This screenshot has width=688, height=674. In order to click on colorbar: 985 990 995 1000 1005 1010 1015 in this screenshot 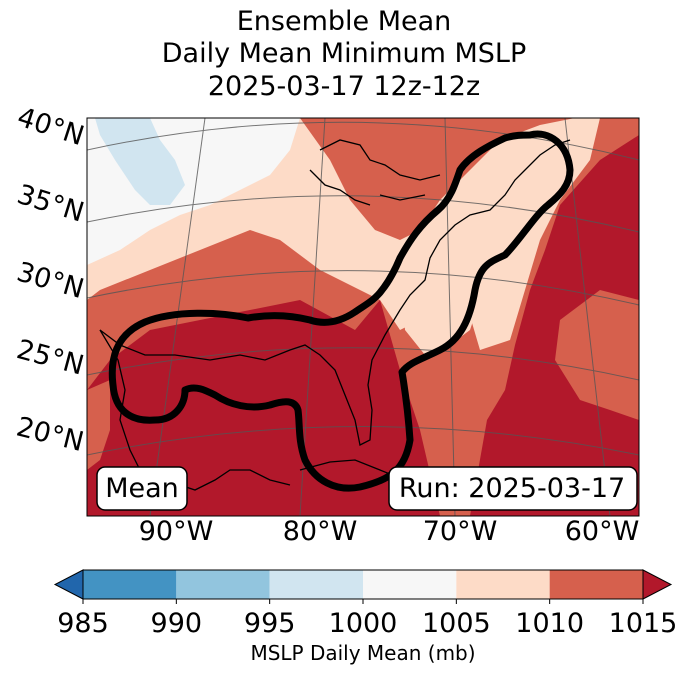, I will do `click(365, 604)`.